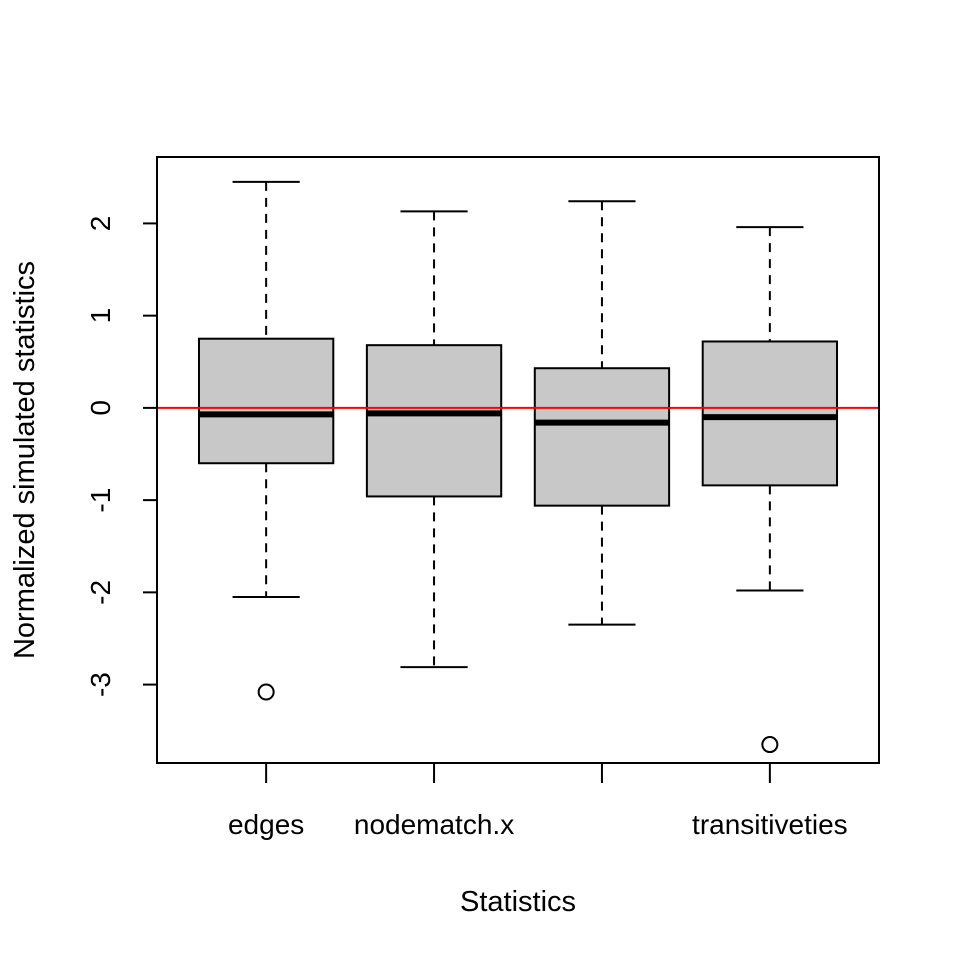  What do you see at coordinates (25, 460) in the screenshot?
I see `y-axis-label: Normalized simulated statistics` at bounding box center [25, 460].